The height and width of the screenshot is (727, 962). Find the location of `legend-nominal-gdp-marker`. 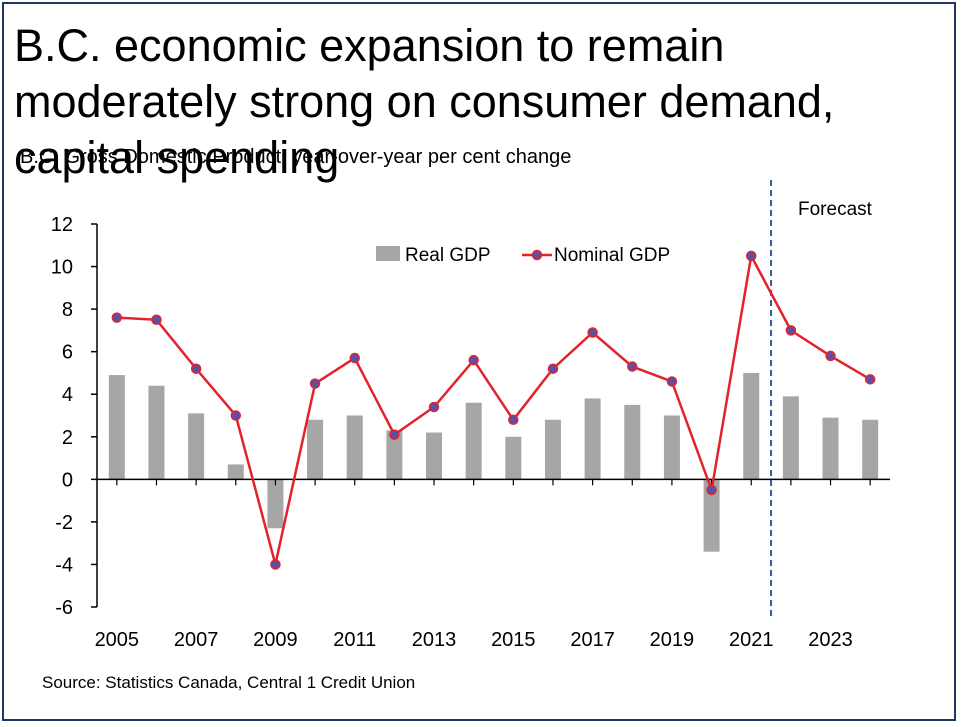

legend-nominal-gdp-marker is located at coordinates (537, 255).